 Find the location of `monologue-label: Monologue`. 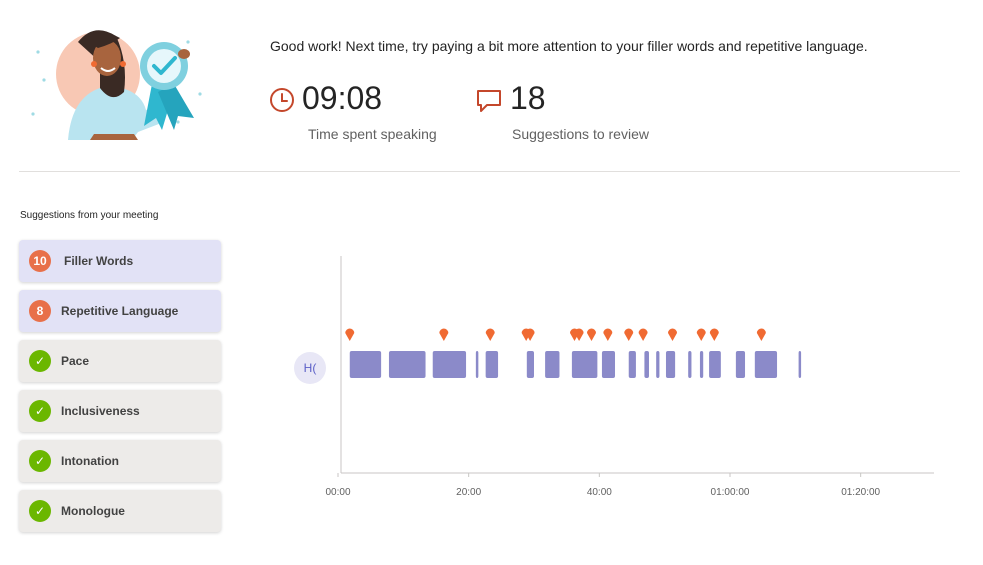

monologue-label: Monologue is located at coordinates (93, 511).